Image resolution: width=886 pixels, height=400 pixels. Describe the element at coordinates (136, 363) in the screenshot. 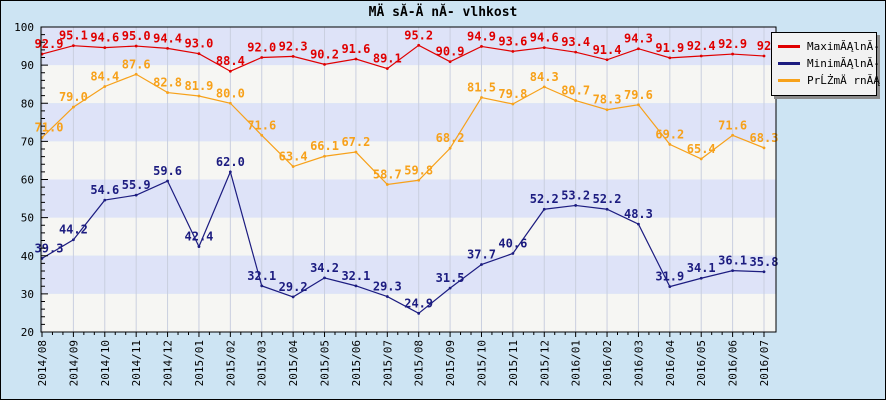

I see `svg-text: 2014/11` at that location.